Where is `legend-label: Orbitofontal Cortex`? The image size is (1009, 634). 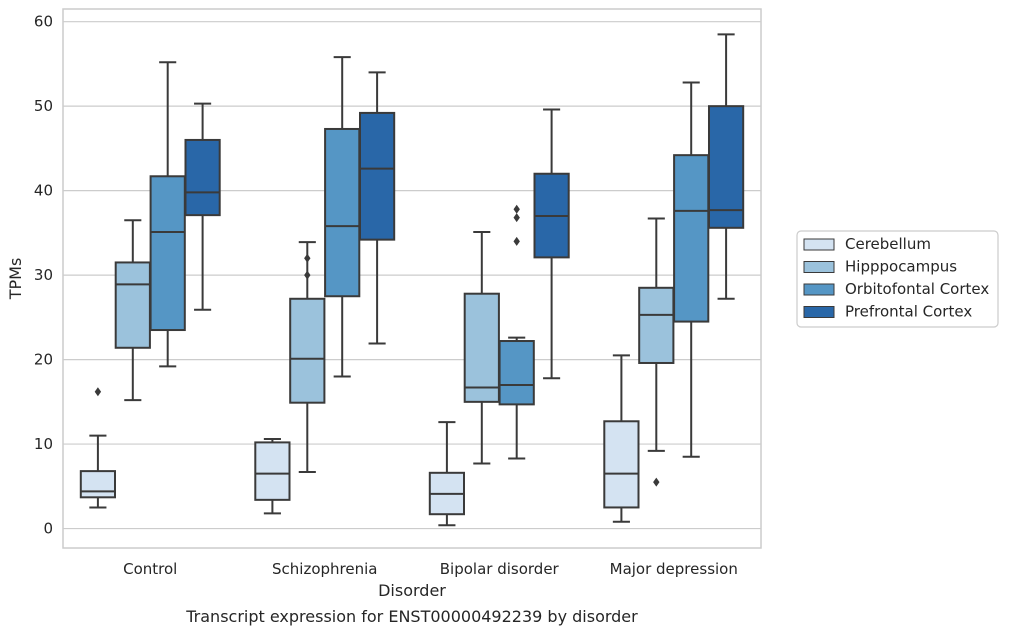
legend-label: Orbitofontal Cortex is located at coordinates (917, 289).